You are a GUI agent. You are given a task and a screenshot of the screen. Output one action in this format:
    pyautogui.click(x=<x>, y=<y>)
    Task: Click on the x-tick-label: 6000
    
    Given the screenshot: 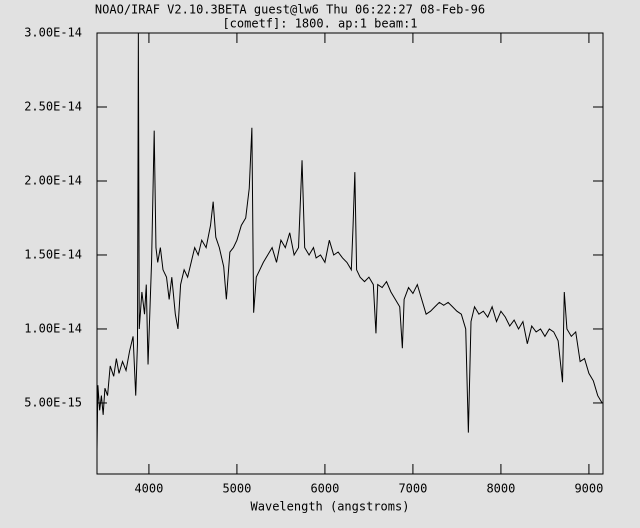 What is the action you would take?
    pyautogui.click(x=324, y=489)
    